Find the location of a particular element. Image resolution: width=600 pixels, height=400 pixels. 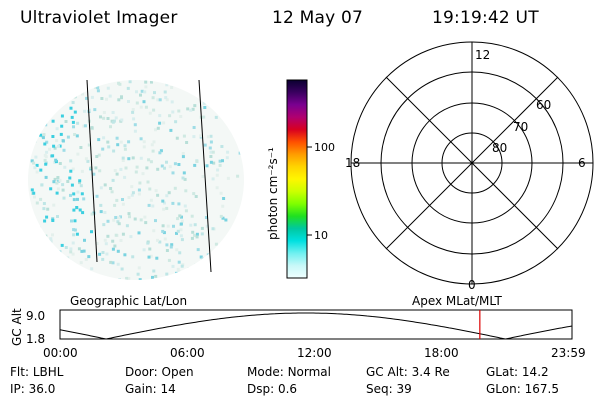

altitude-xtick-1200: 12:00 is located at coordinates (314, 353).